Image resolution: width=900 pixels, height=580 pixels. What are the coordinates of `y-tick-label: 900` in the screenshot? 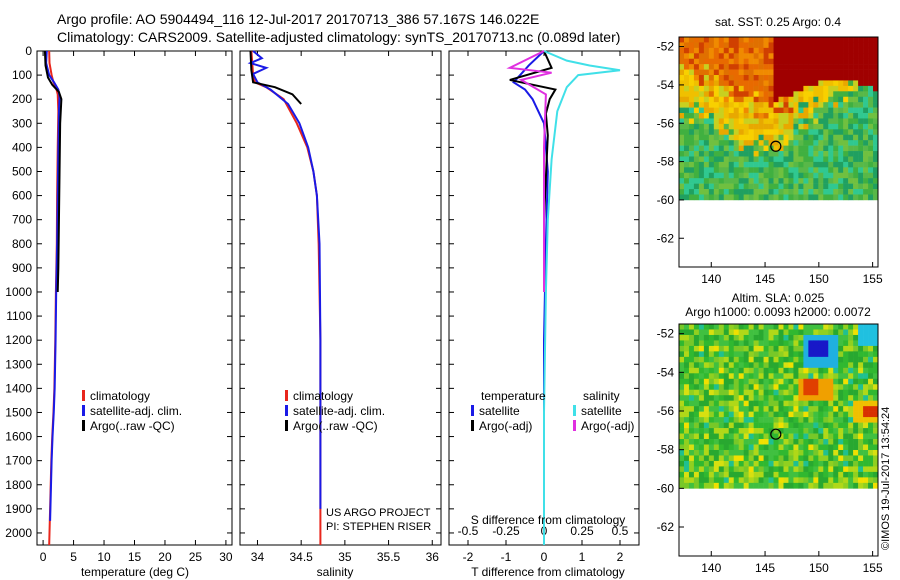 It's located at (22, 268).